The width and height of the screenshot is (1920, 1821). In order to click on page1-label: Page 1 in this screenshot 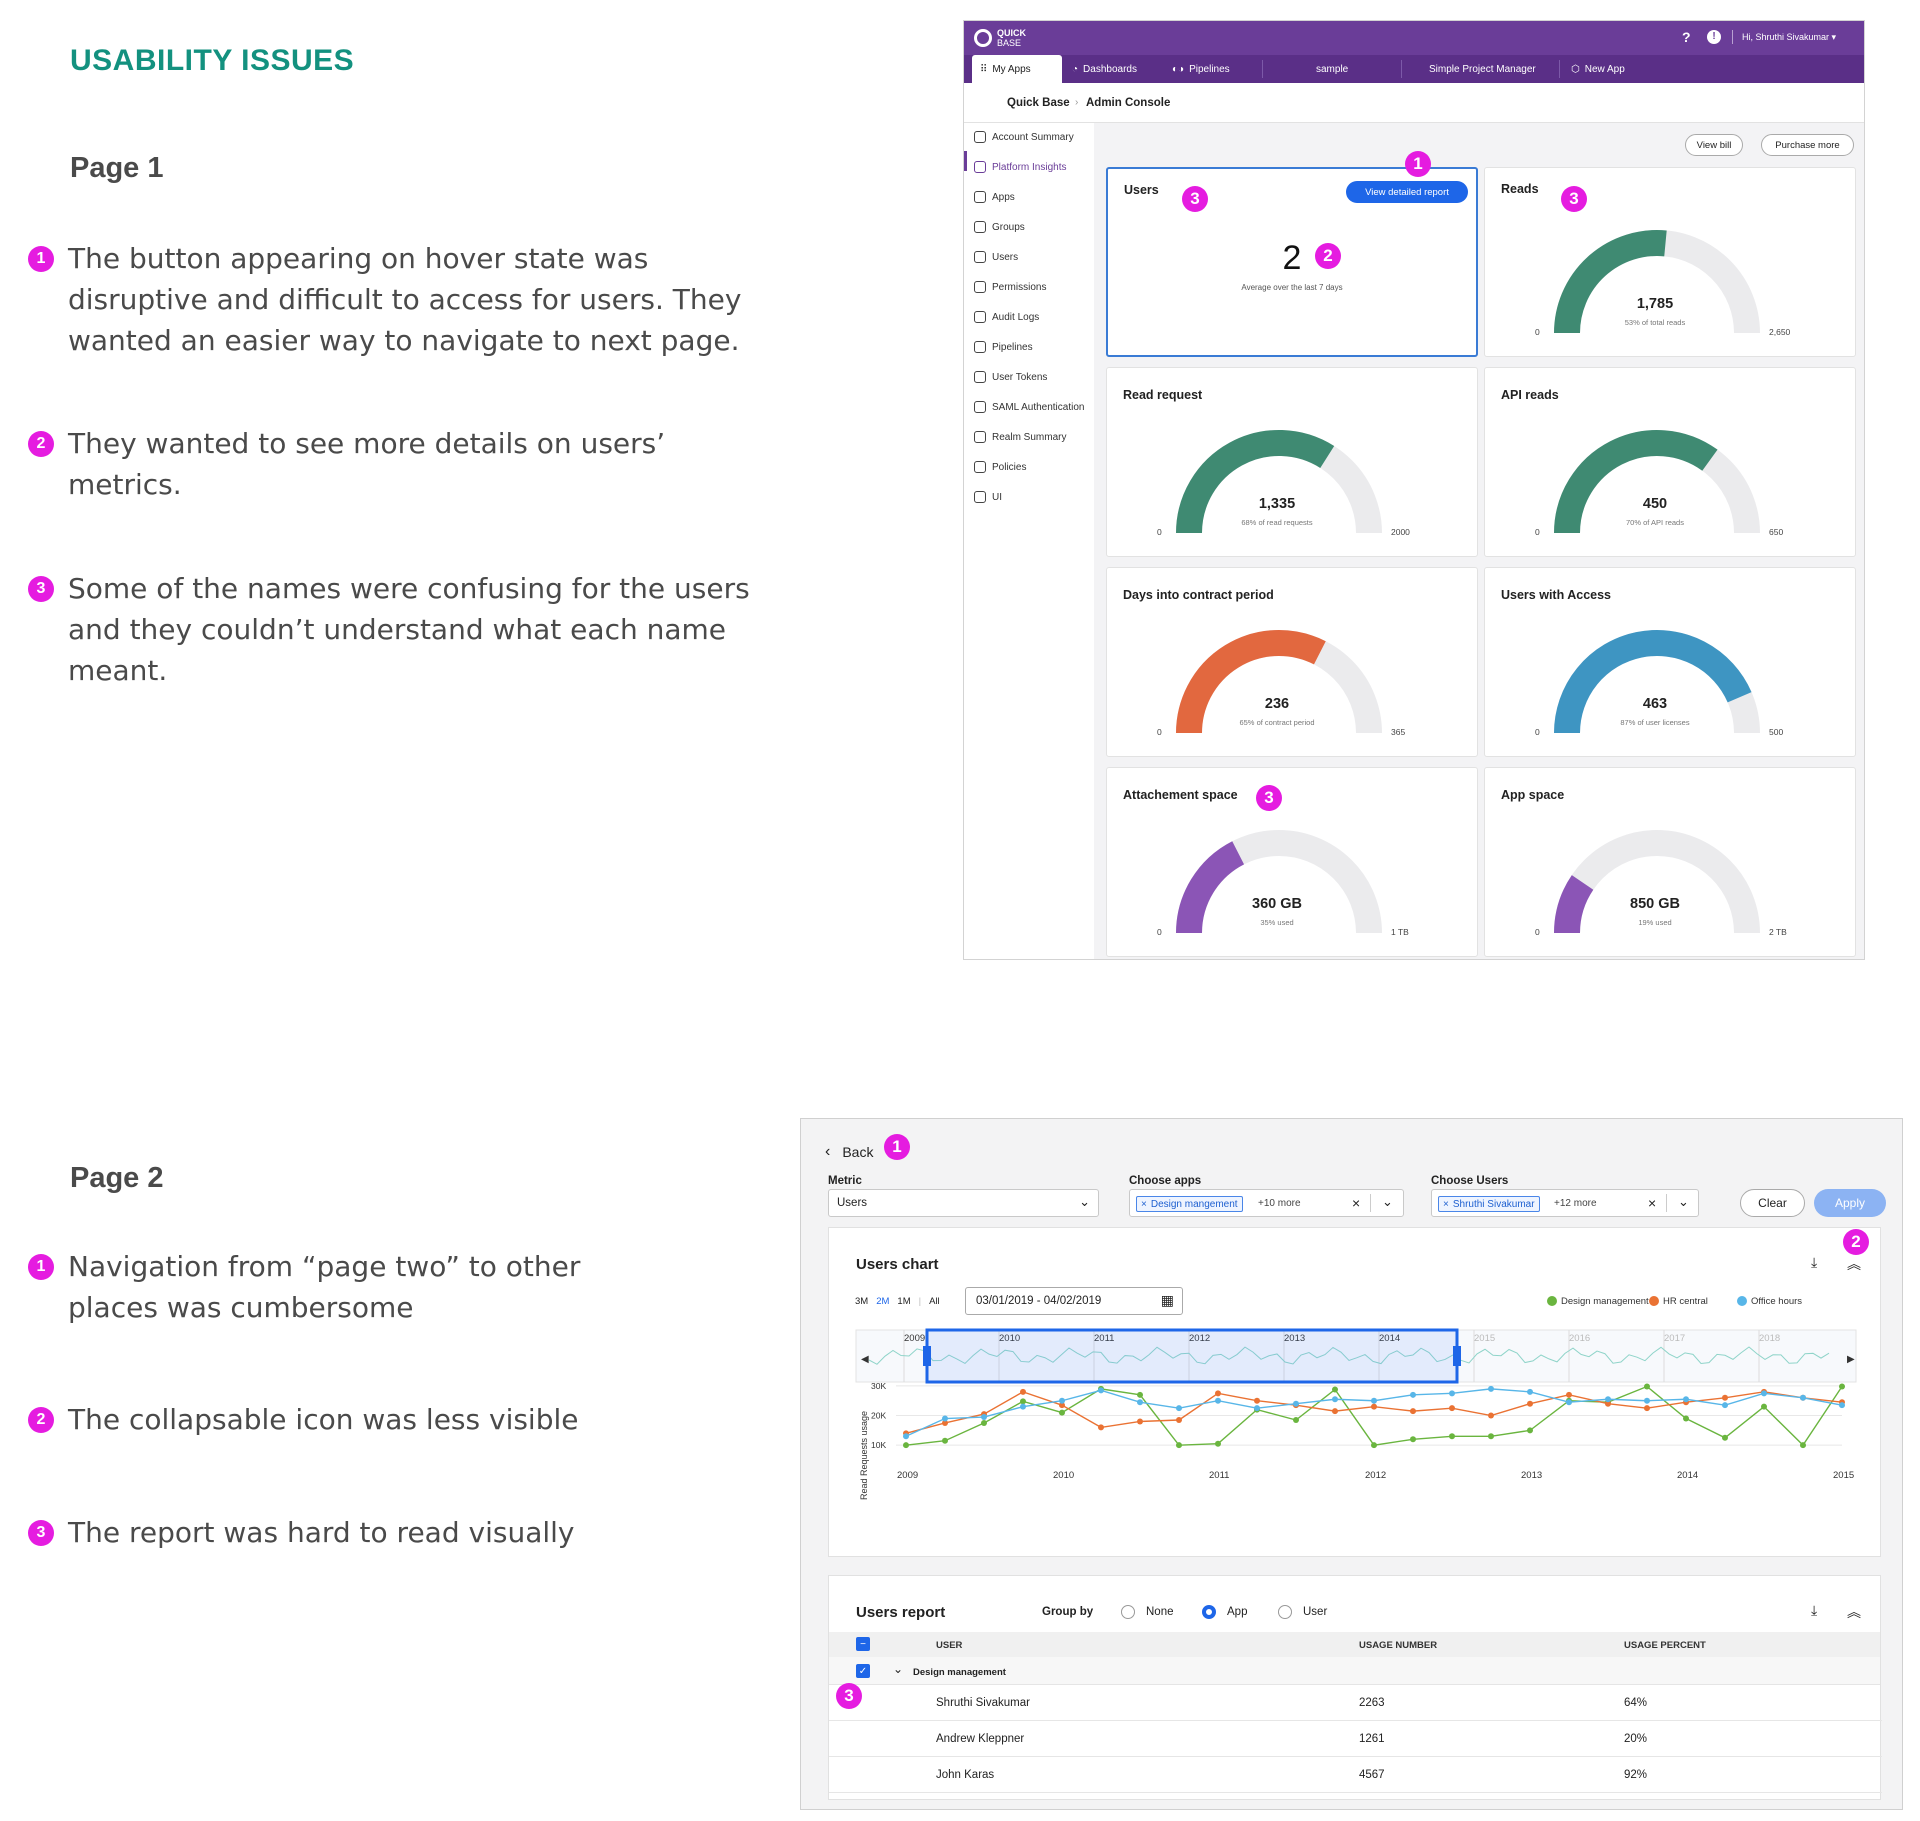, I will do `click(117, 168)`.